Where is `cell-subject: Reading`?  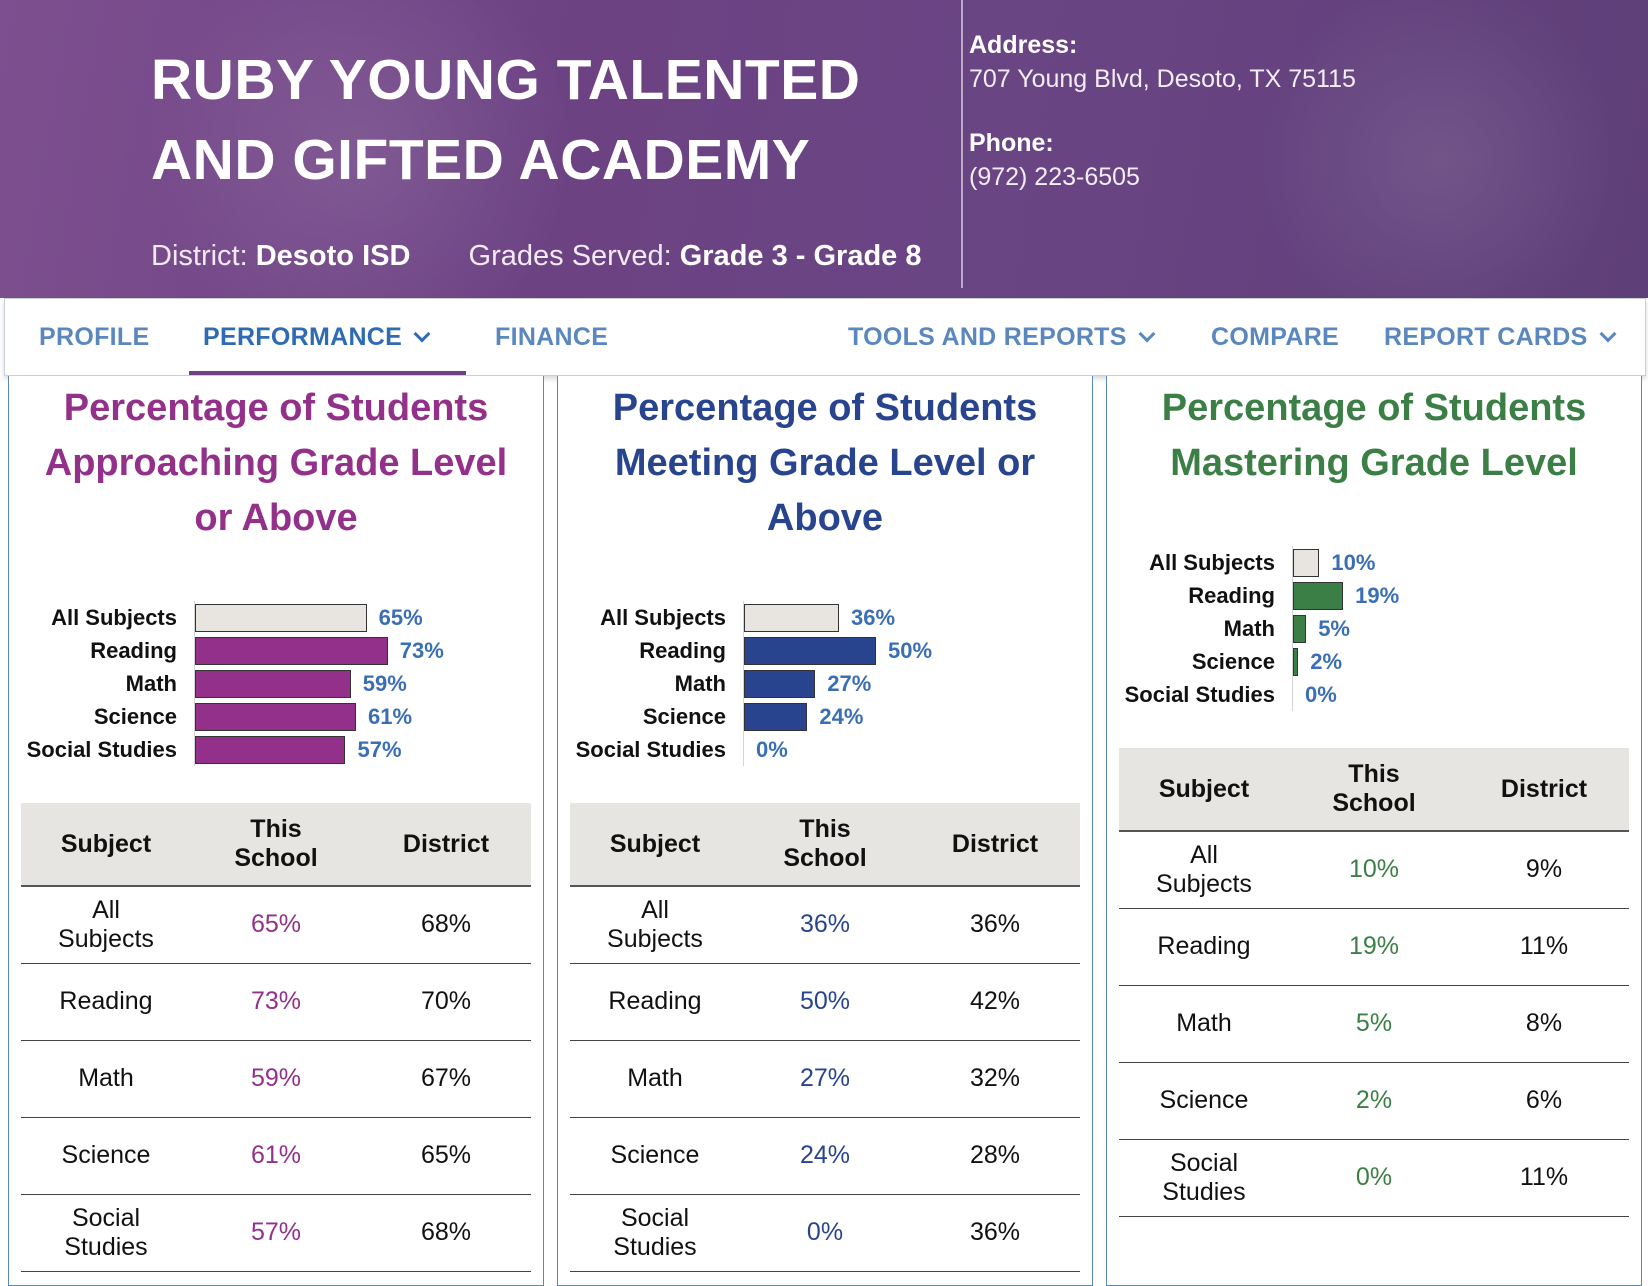 cell-subject: Reading is located at coordinates (1204, 946).